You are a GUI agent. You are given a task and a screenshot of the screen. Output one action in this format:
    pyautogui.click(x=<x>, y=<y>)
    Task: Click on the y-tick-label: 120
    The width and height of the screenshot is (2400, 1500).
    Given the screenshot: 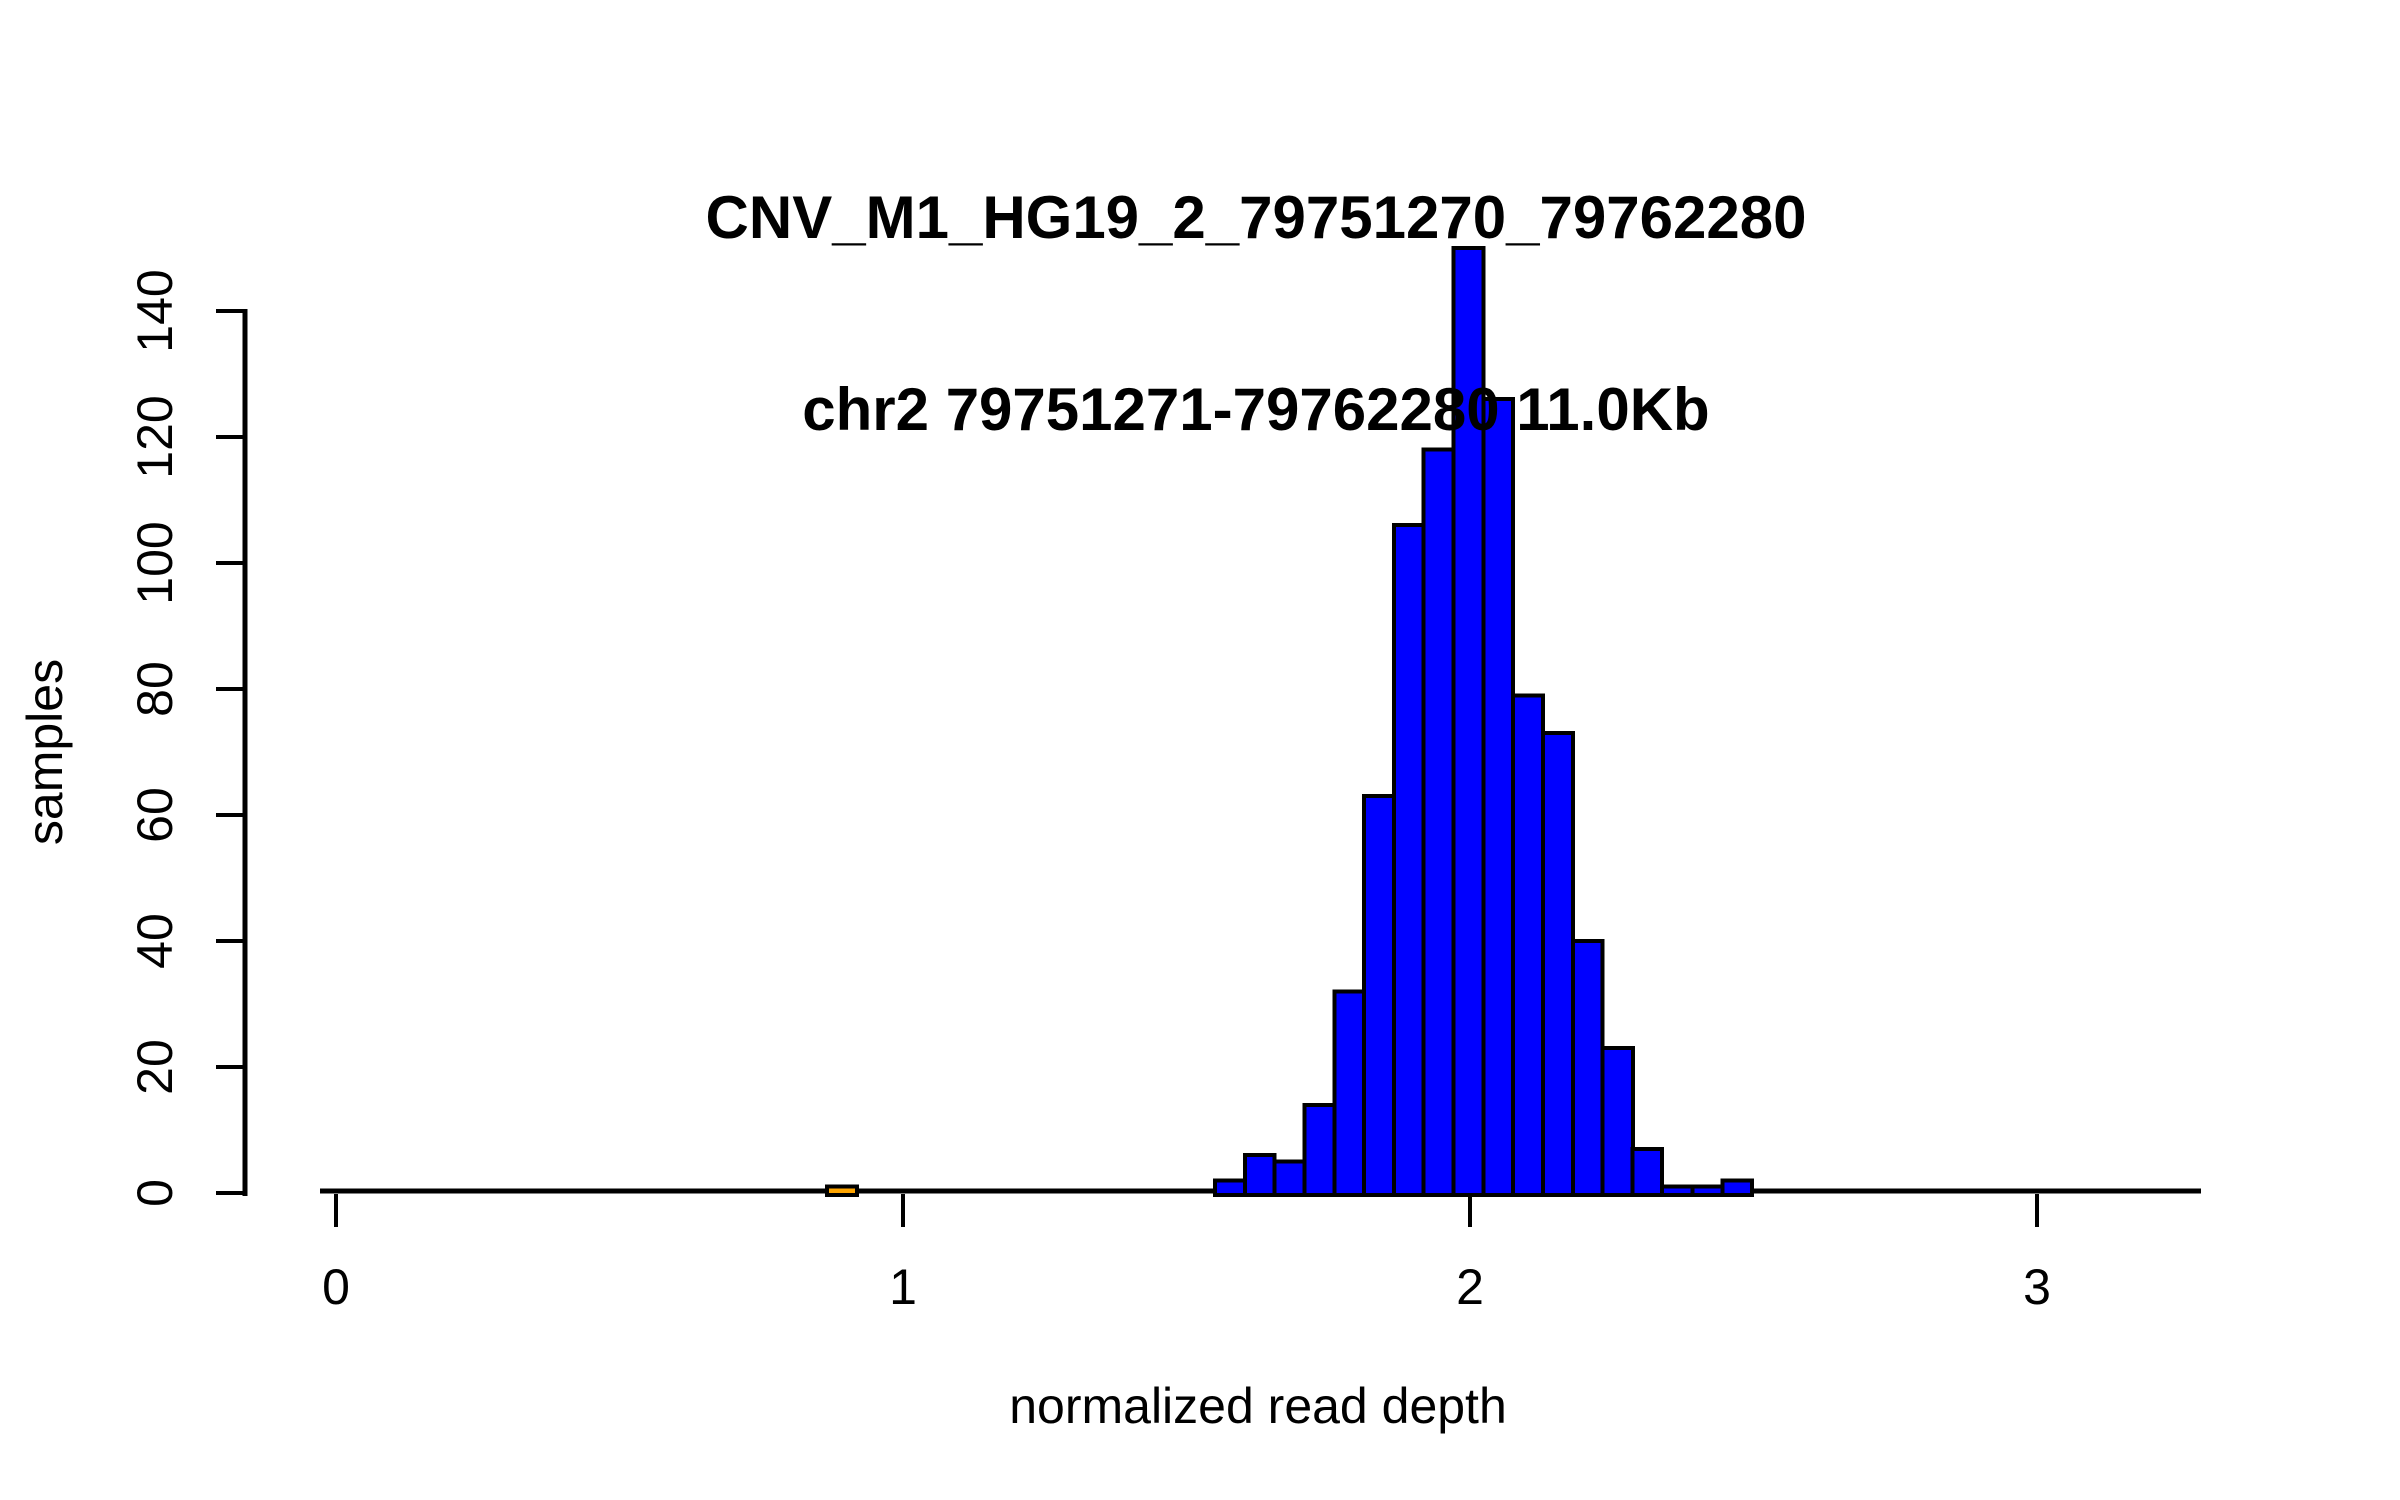 What is the action you would take?
    pyautogui.click(x=155, y=437)
    